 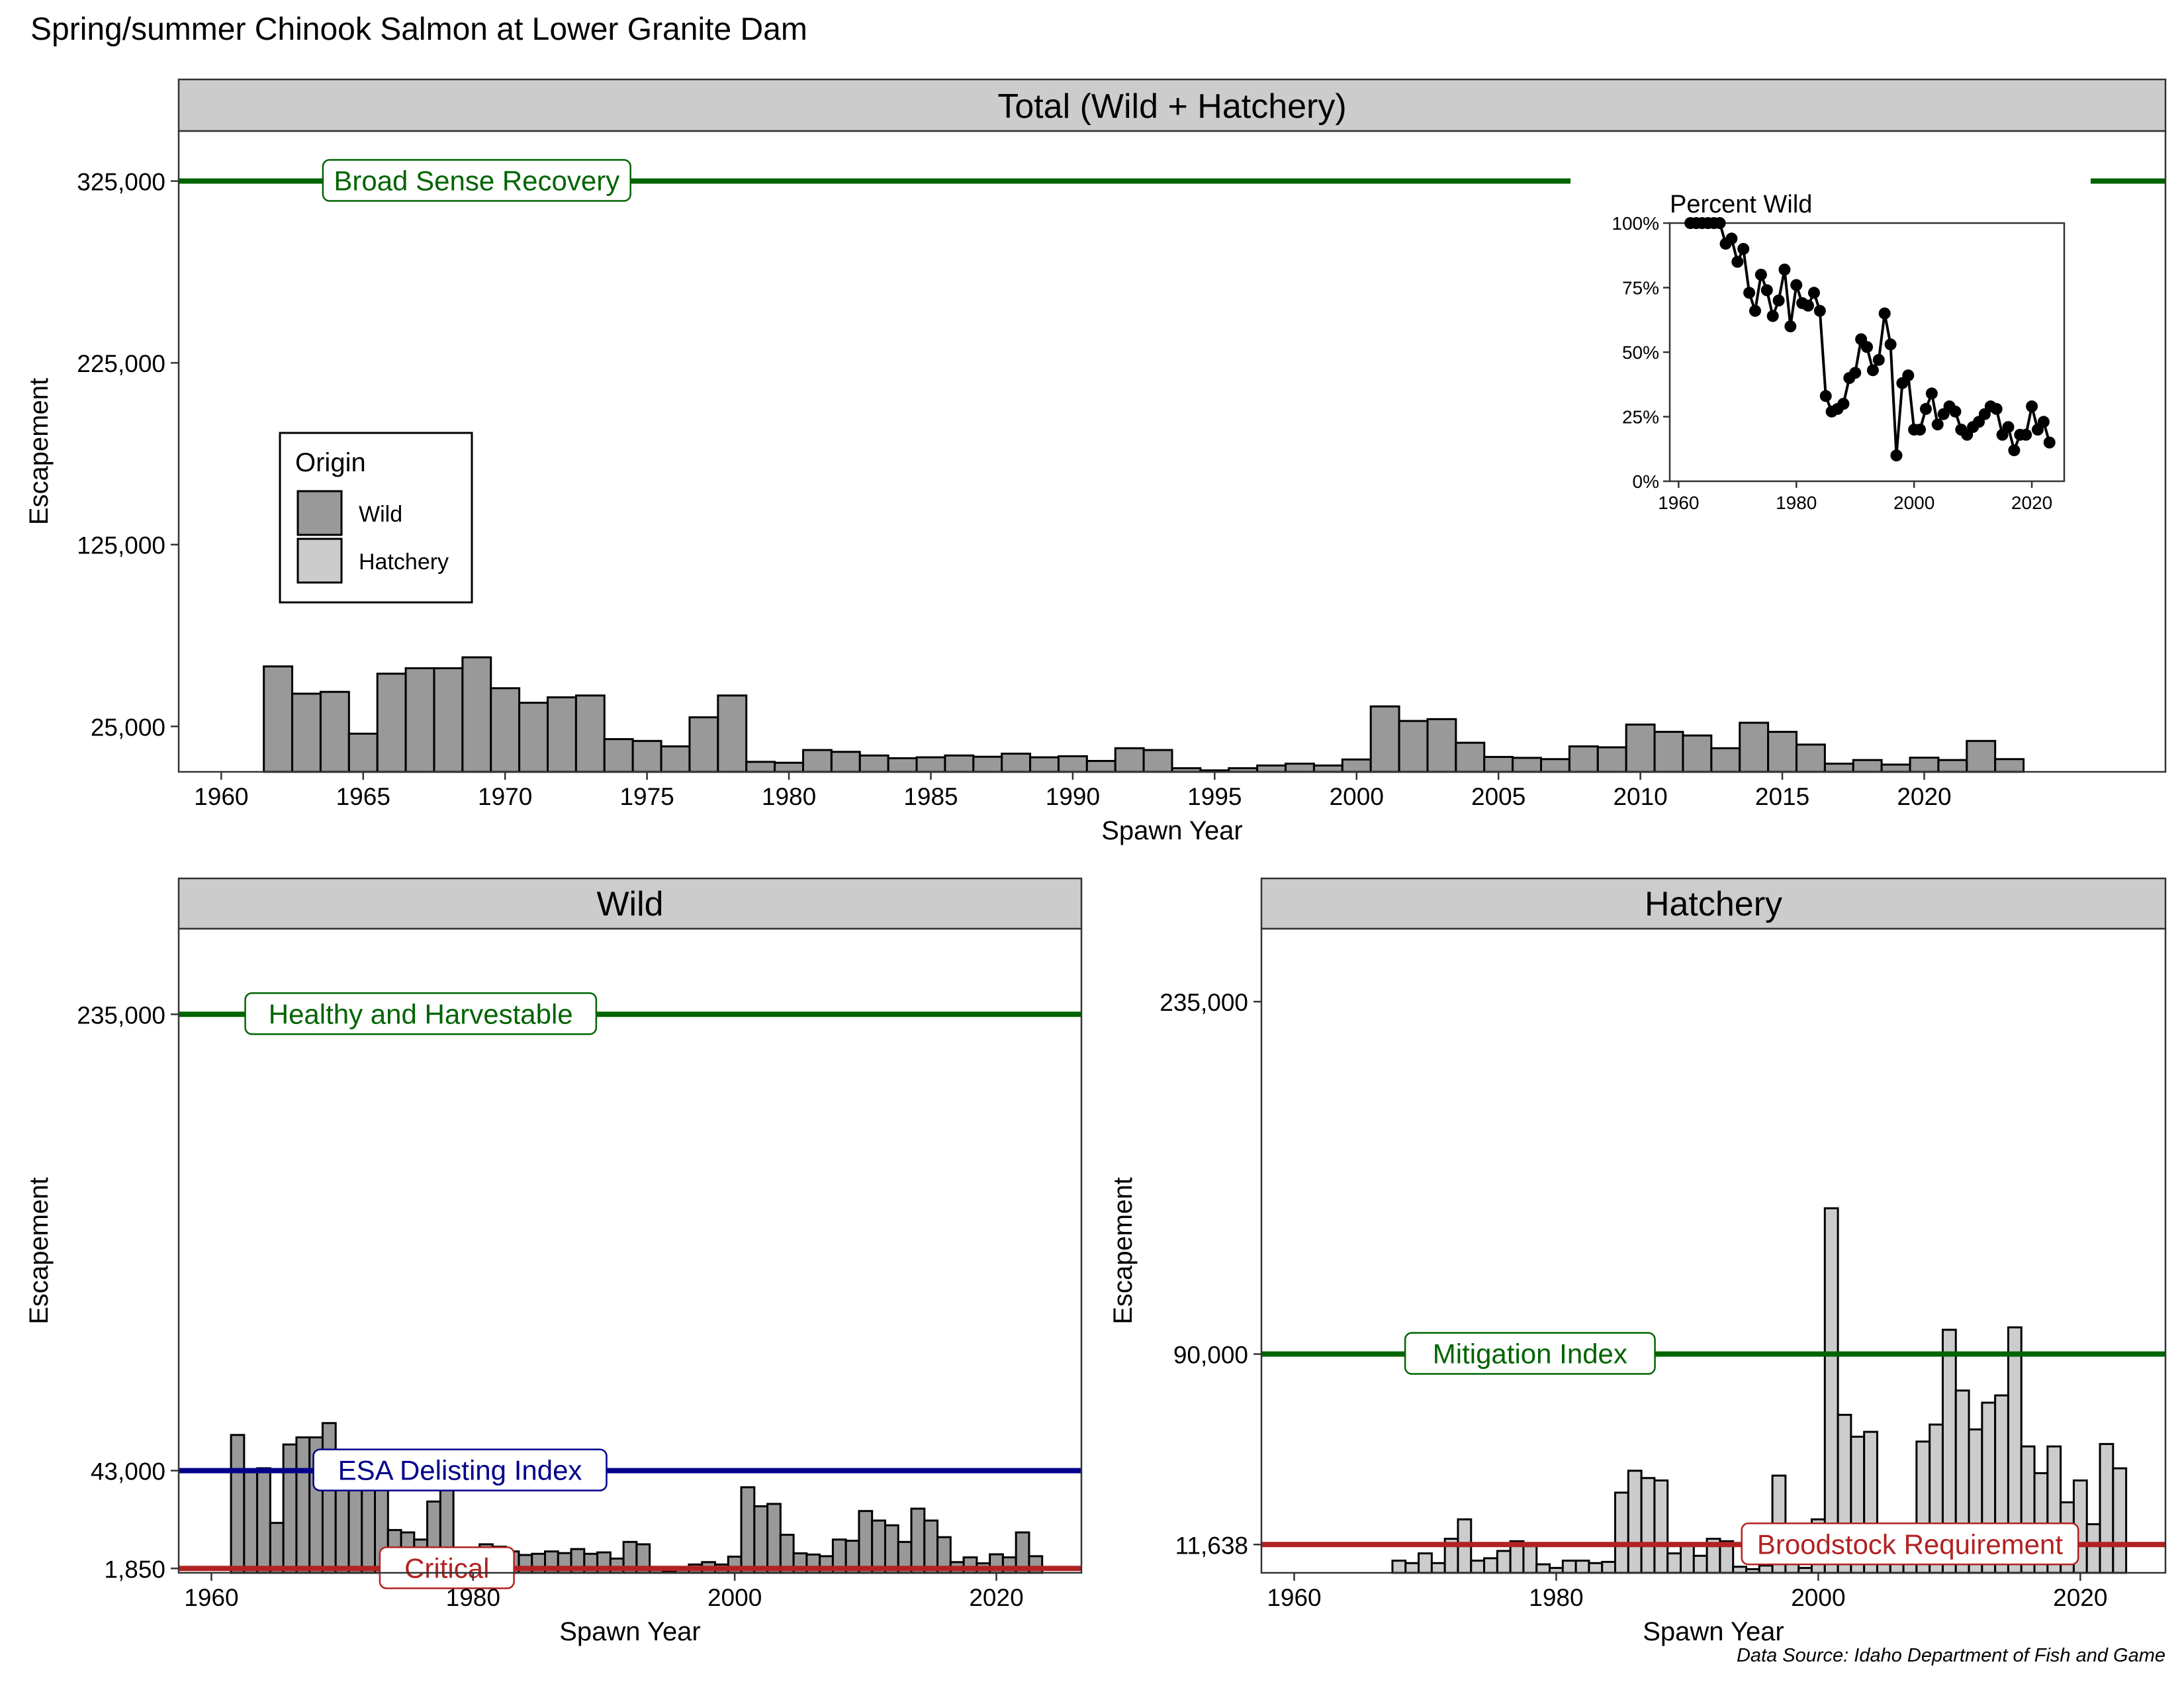 What do you see at coordinates (1584, 759) in the screenshot?
I see `bar-wild-2008` at bounding box center [1584, 759].